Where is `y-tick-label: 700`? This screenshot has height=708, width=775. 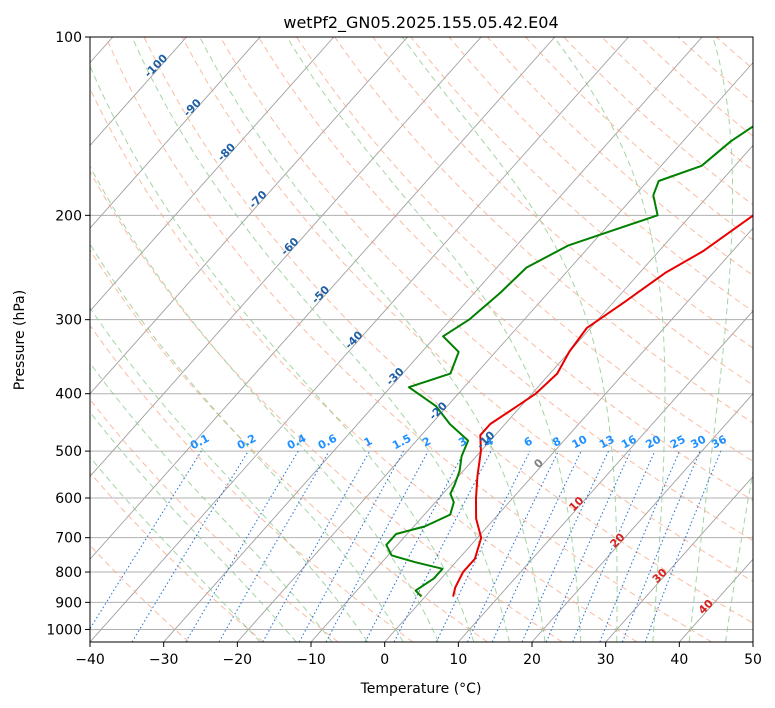
y-tick-label: 700 is located at coordinates (68, 539).